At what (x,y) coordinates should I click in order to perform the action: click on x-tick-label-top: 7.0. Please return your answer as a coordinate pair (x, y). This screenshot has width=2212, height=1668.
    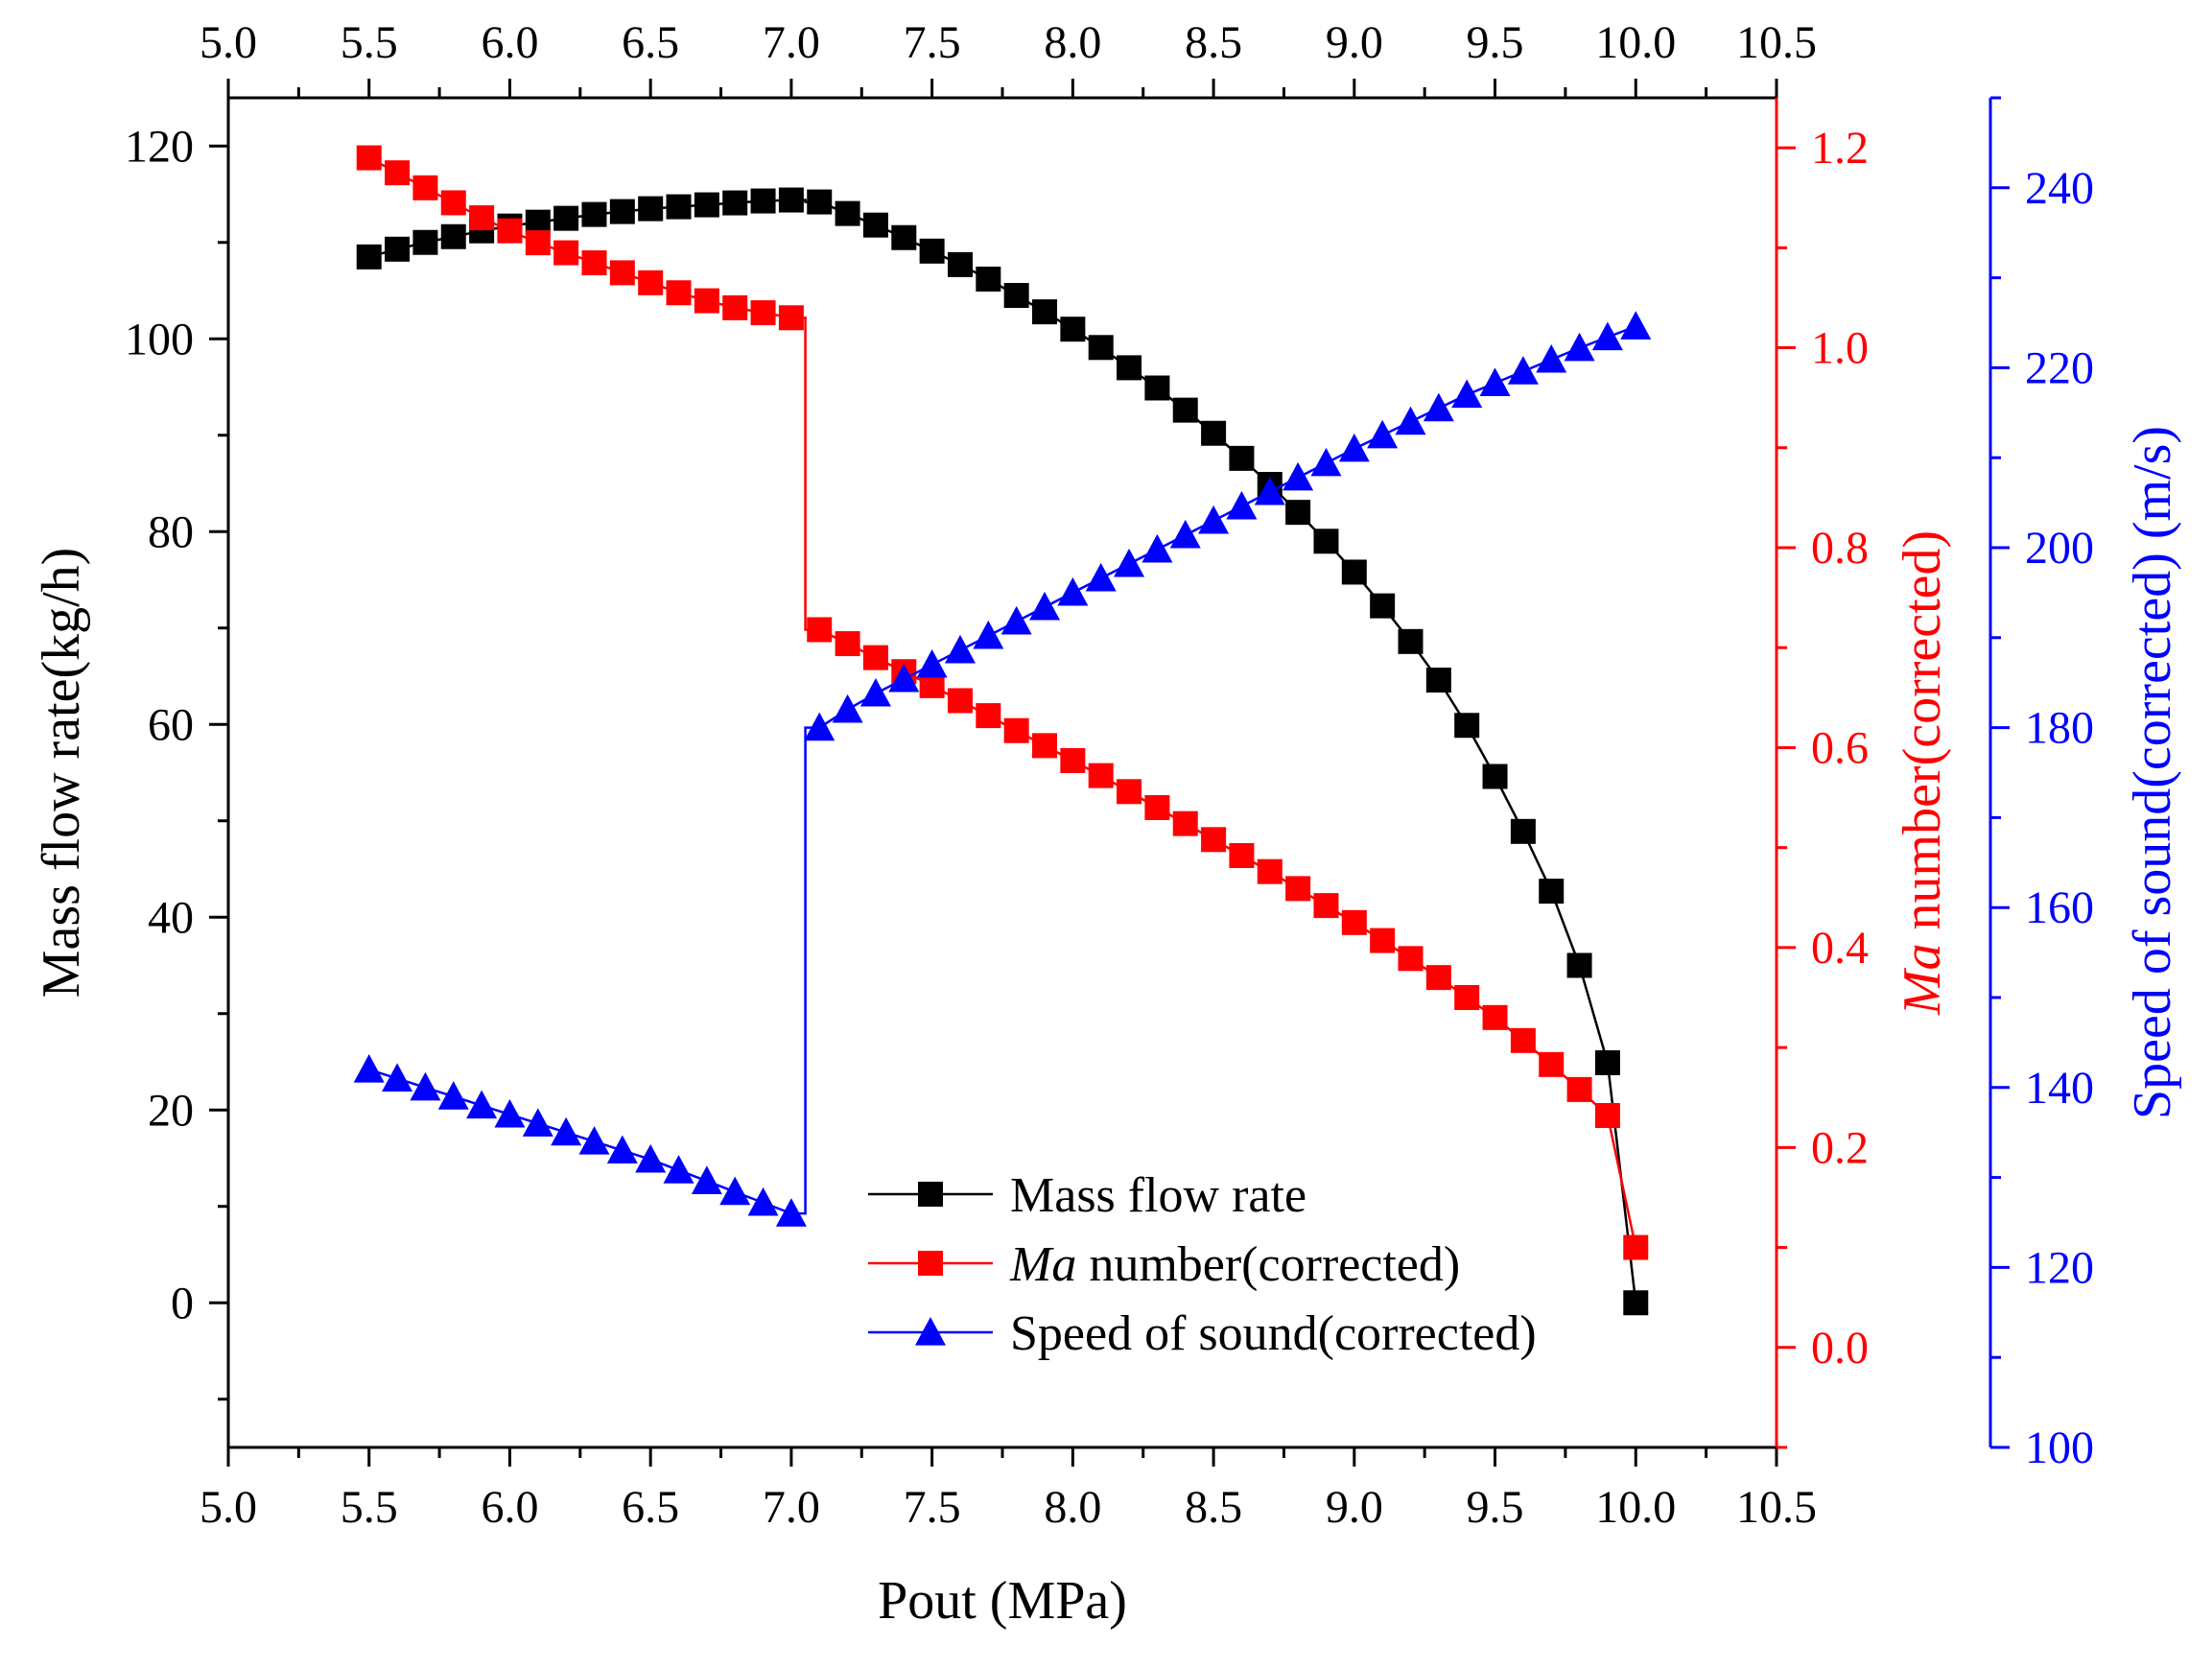
    Looking at the image, I should click on (791, 42).